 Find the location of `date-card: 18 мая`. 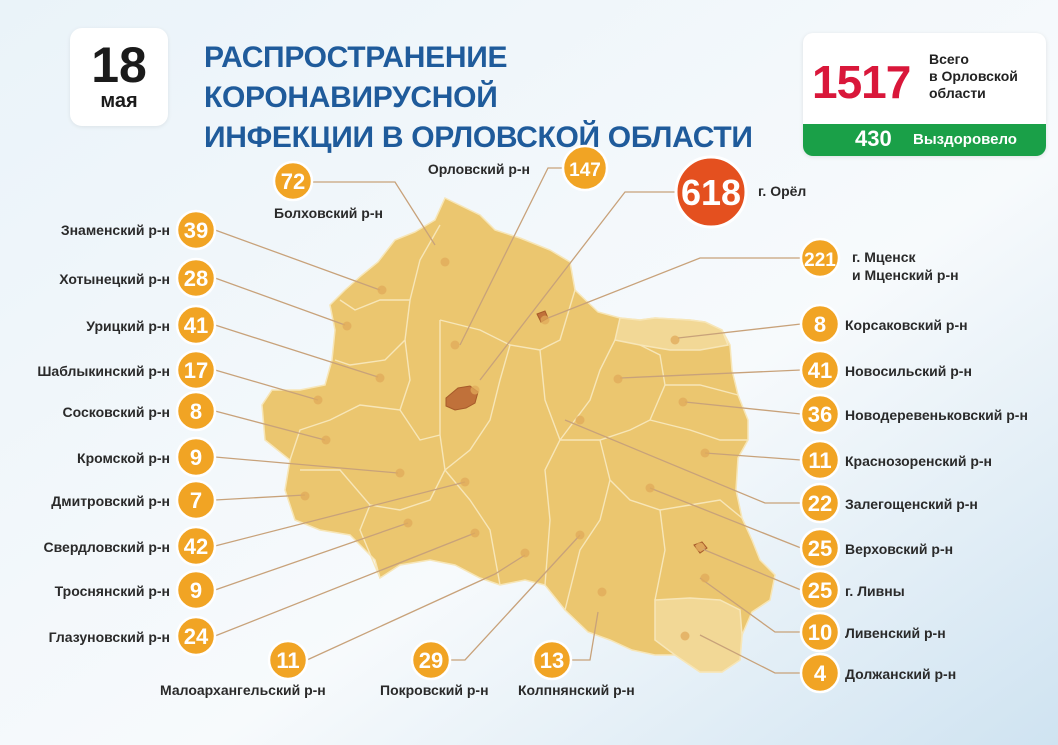

date-card: 18 мая is located at coordinates (119, 77).